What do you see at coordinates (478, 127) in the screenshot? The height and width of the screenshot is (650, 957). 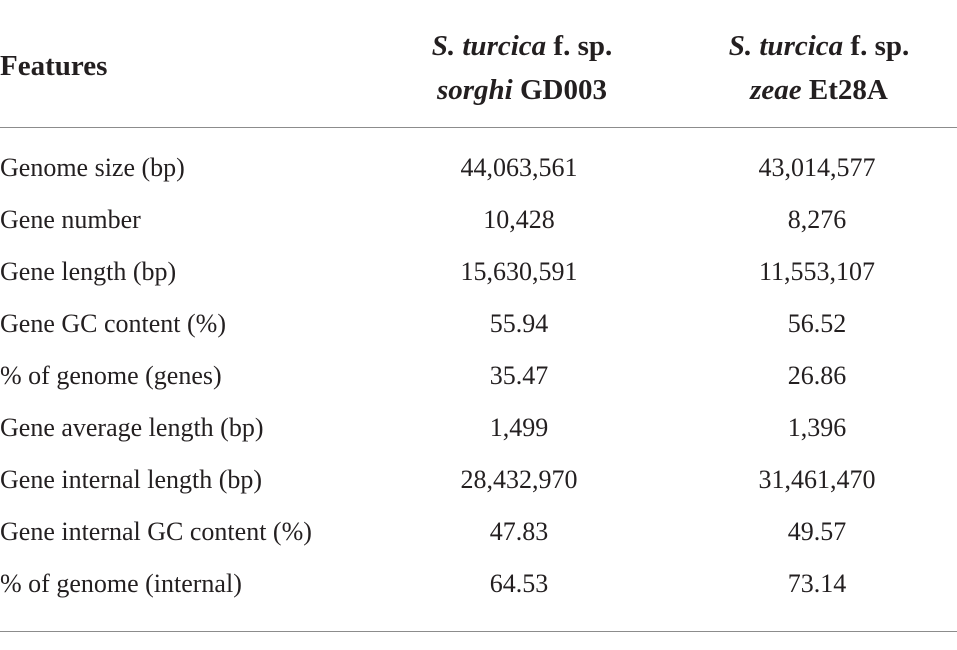 I see `header-rule` at bounding box center [478, 127].